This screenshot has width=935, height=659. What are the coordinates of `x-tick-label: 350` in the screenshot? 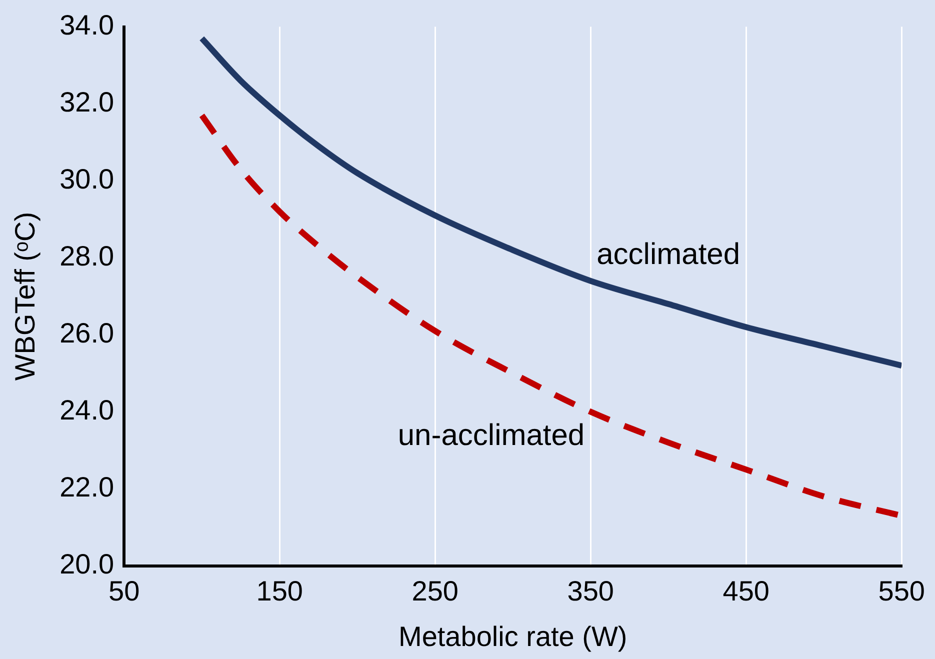 It's located at (590, 590).